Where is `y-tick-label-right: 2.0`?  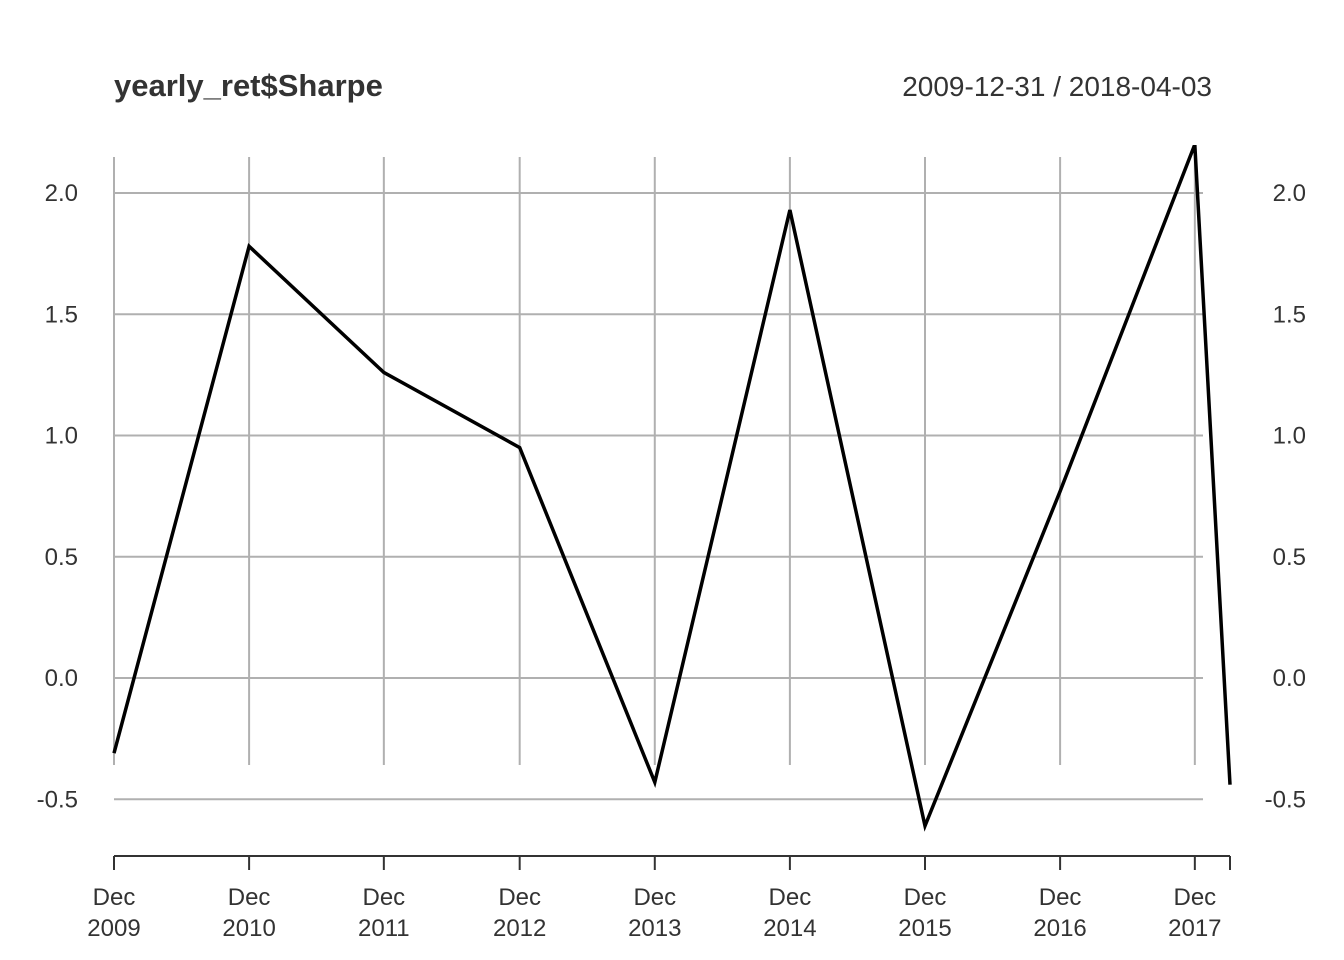 y-tick-label-right: 2.0 is located at coordinates (1289, 193).